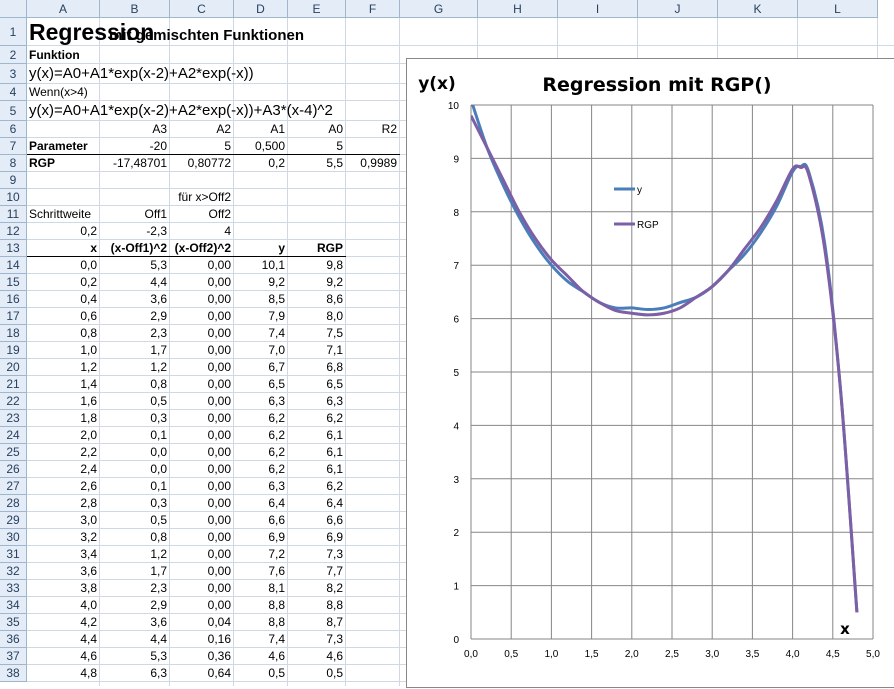 This screenshot has height=689, width=894. Describe the element at coordinates (334, 469) in the screenshot. I see `cell-e26: 6,1` at that location.